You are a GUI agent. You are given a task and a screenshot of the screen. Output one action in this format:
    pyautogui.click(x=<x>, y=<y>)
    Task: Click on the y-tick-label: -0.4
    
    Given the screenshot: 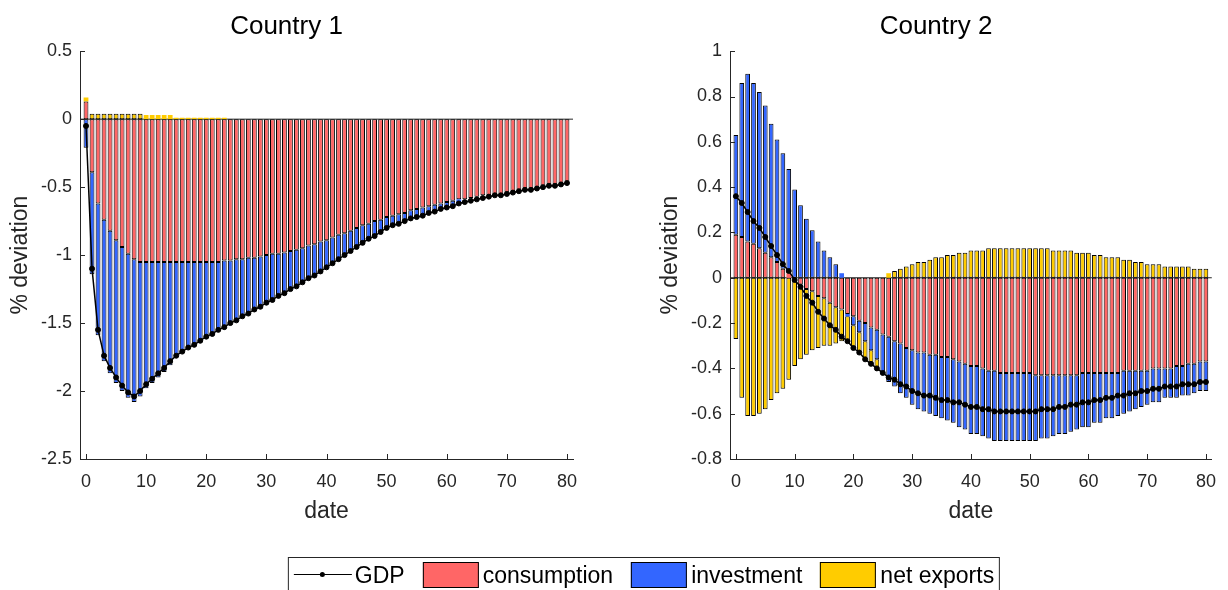 What is the action you would take?
    pyautogui.click(x=706, y=367)
    